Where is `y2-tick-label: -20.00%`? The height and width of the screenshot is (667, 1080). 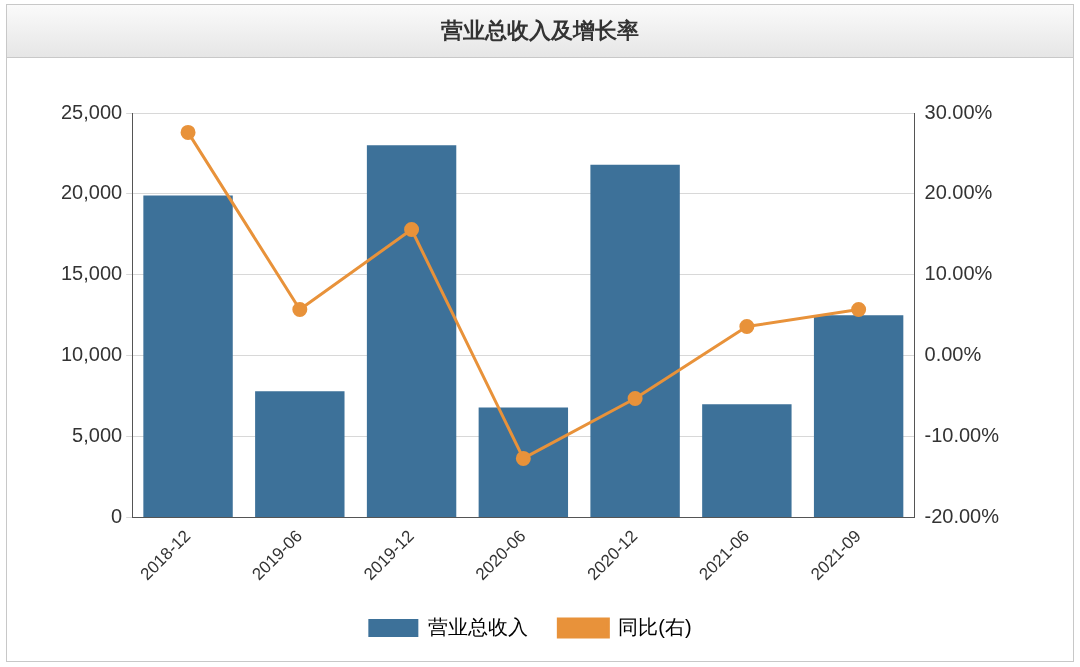 y2-tick-label: -20.00% is located at coordinates (962, 515).